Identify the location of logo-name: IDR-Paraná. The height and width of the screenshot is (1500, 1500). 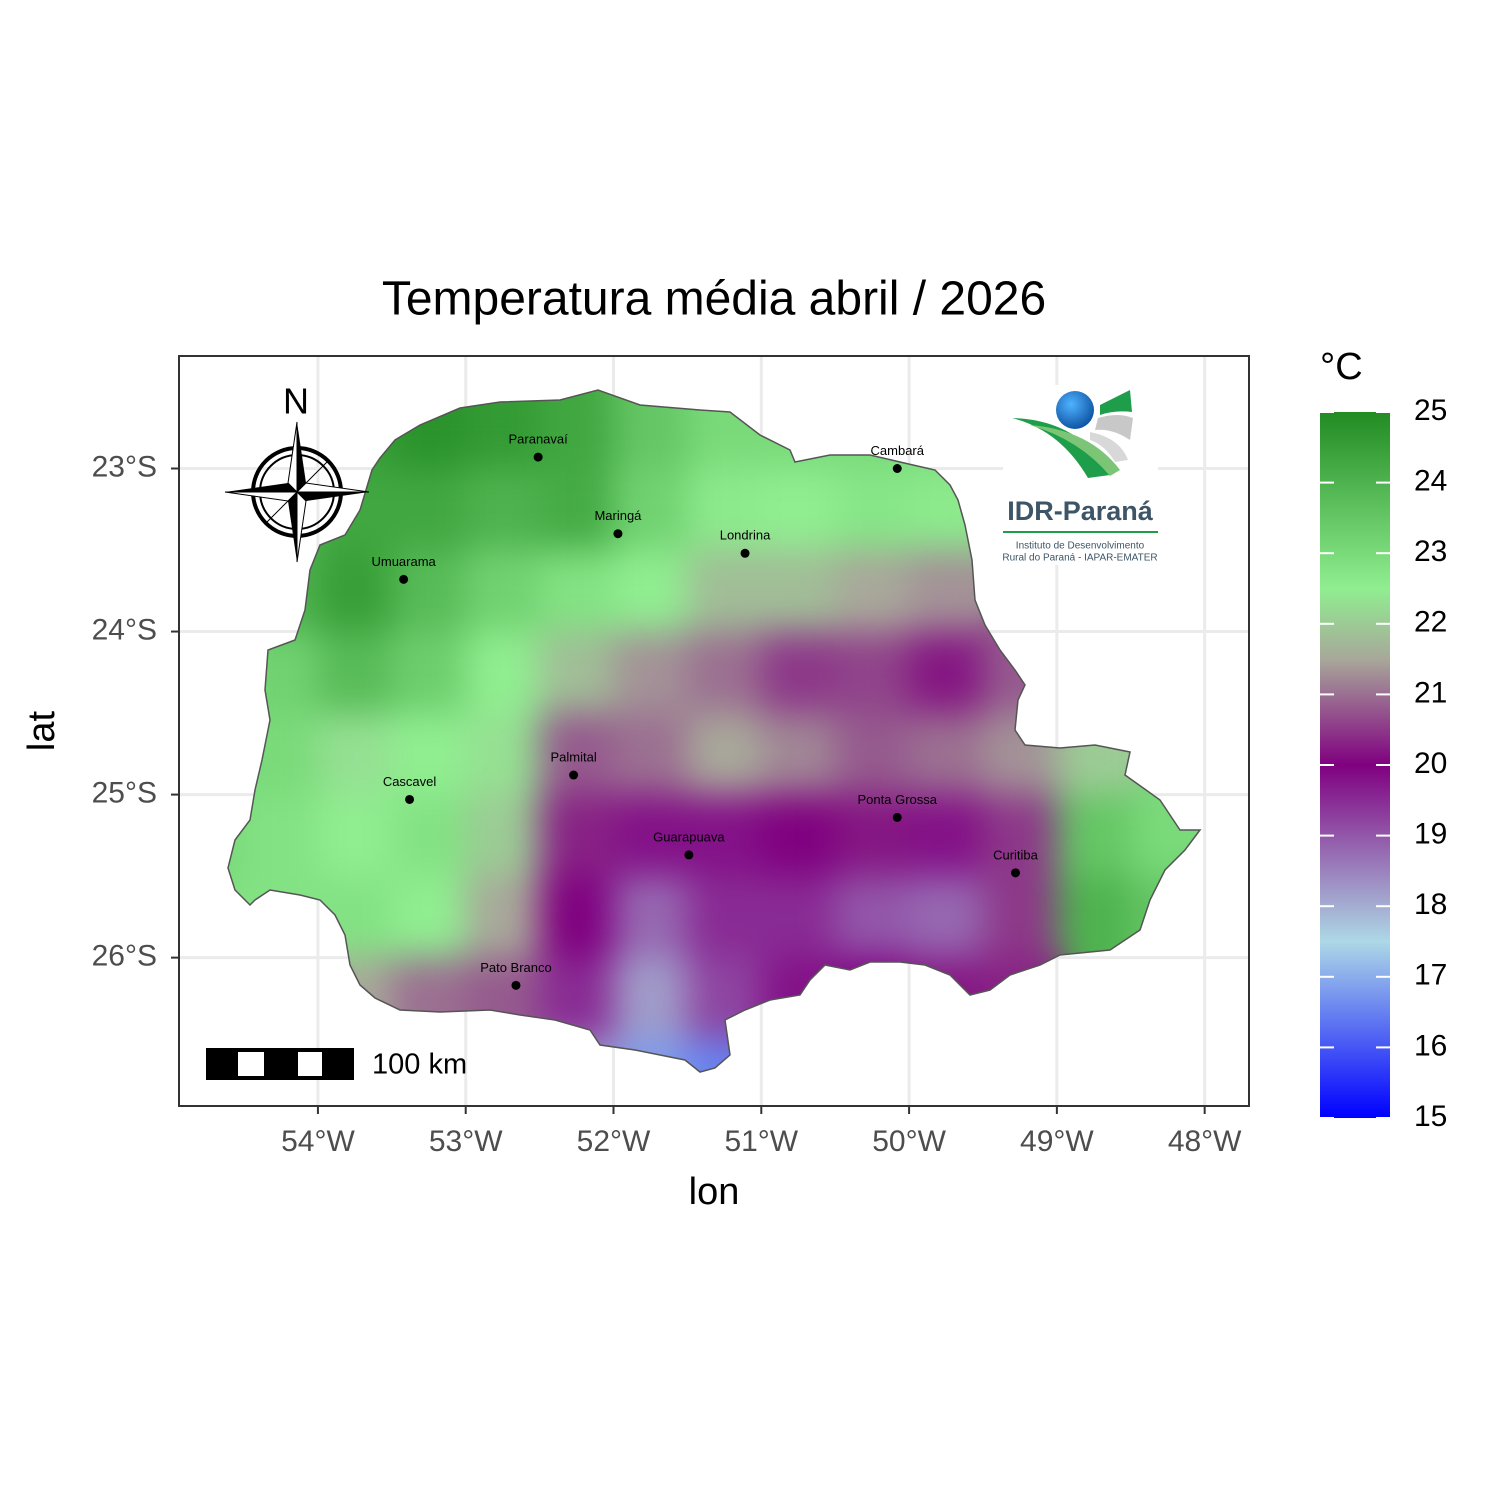
(1080, 511).